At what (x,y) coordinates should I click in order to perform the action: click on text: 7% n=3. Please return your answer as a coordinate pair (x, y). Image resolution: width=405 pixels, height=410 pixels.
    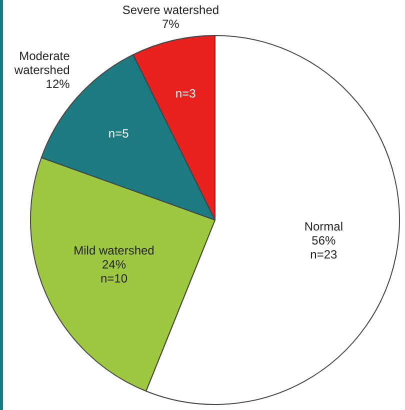
    Looking at the image, I should click on (179, 58).